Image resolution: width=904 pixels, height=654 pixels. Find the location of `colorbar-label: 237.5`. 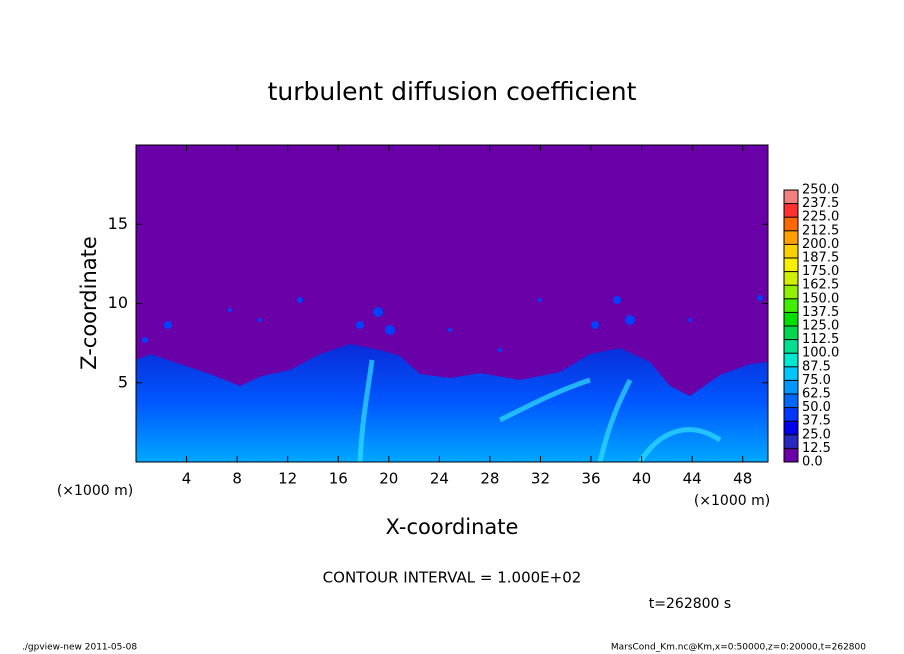

colorbar-label: 237.5 is located at coordinates (820, 203).